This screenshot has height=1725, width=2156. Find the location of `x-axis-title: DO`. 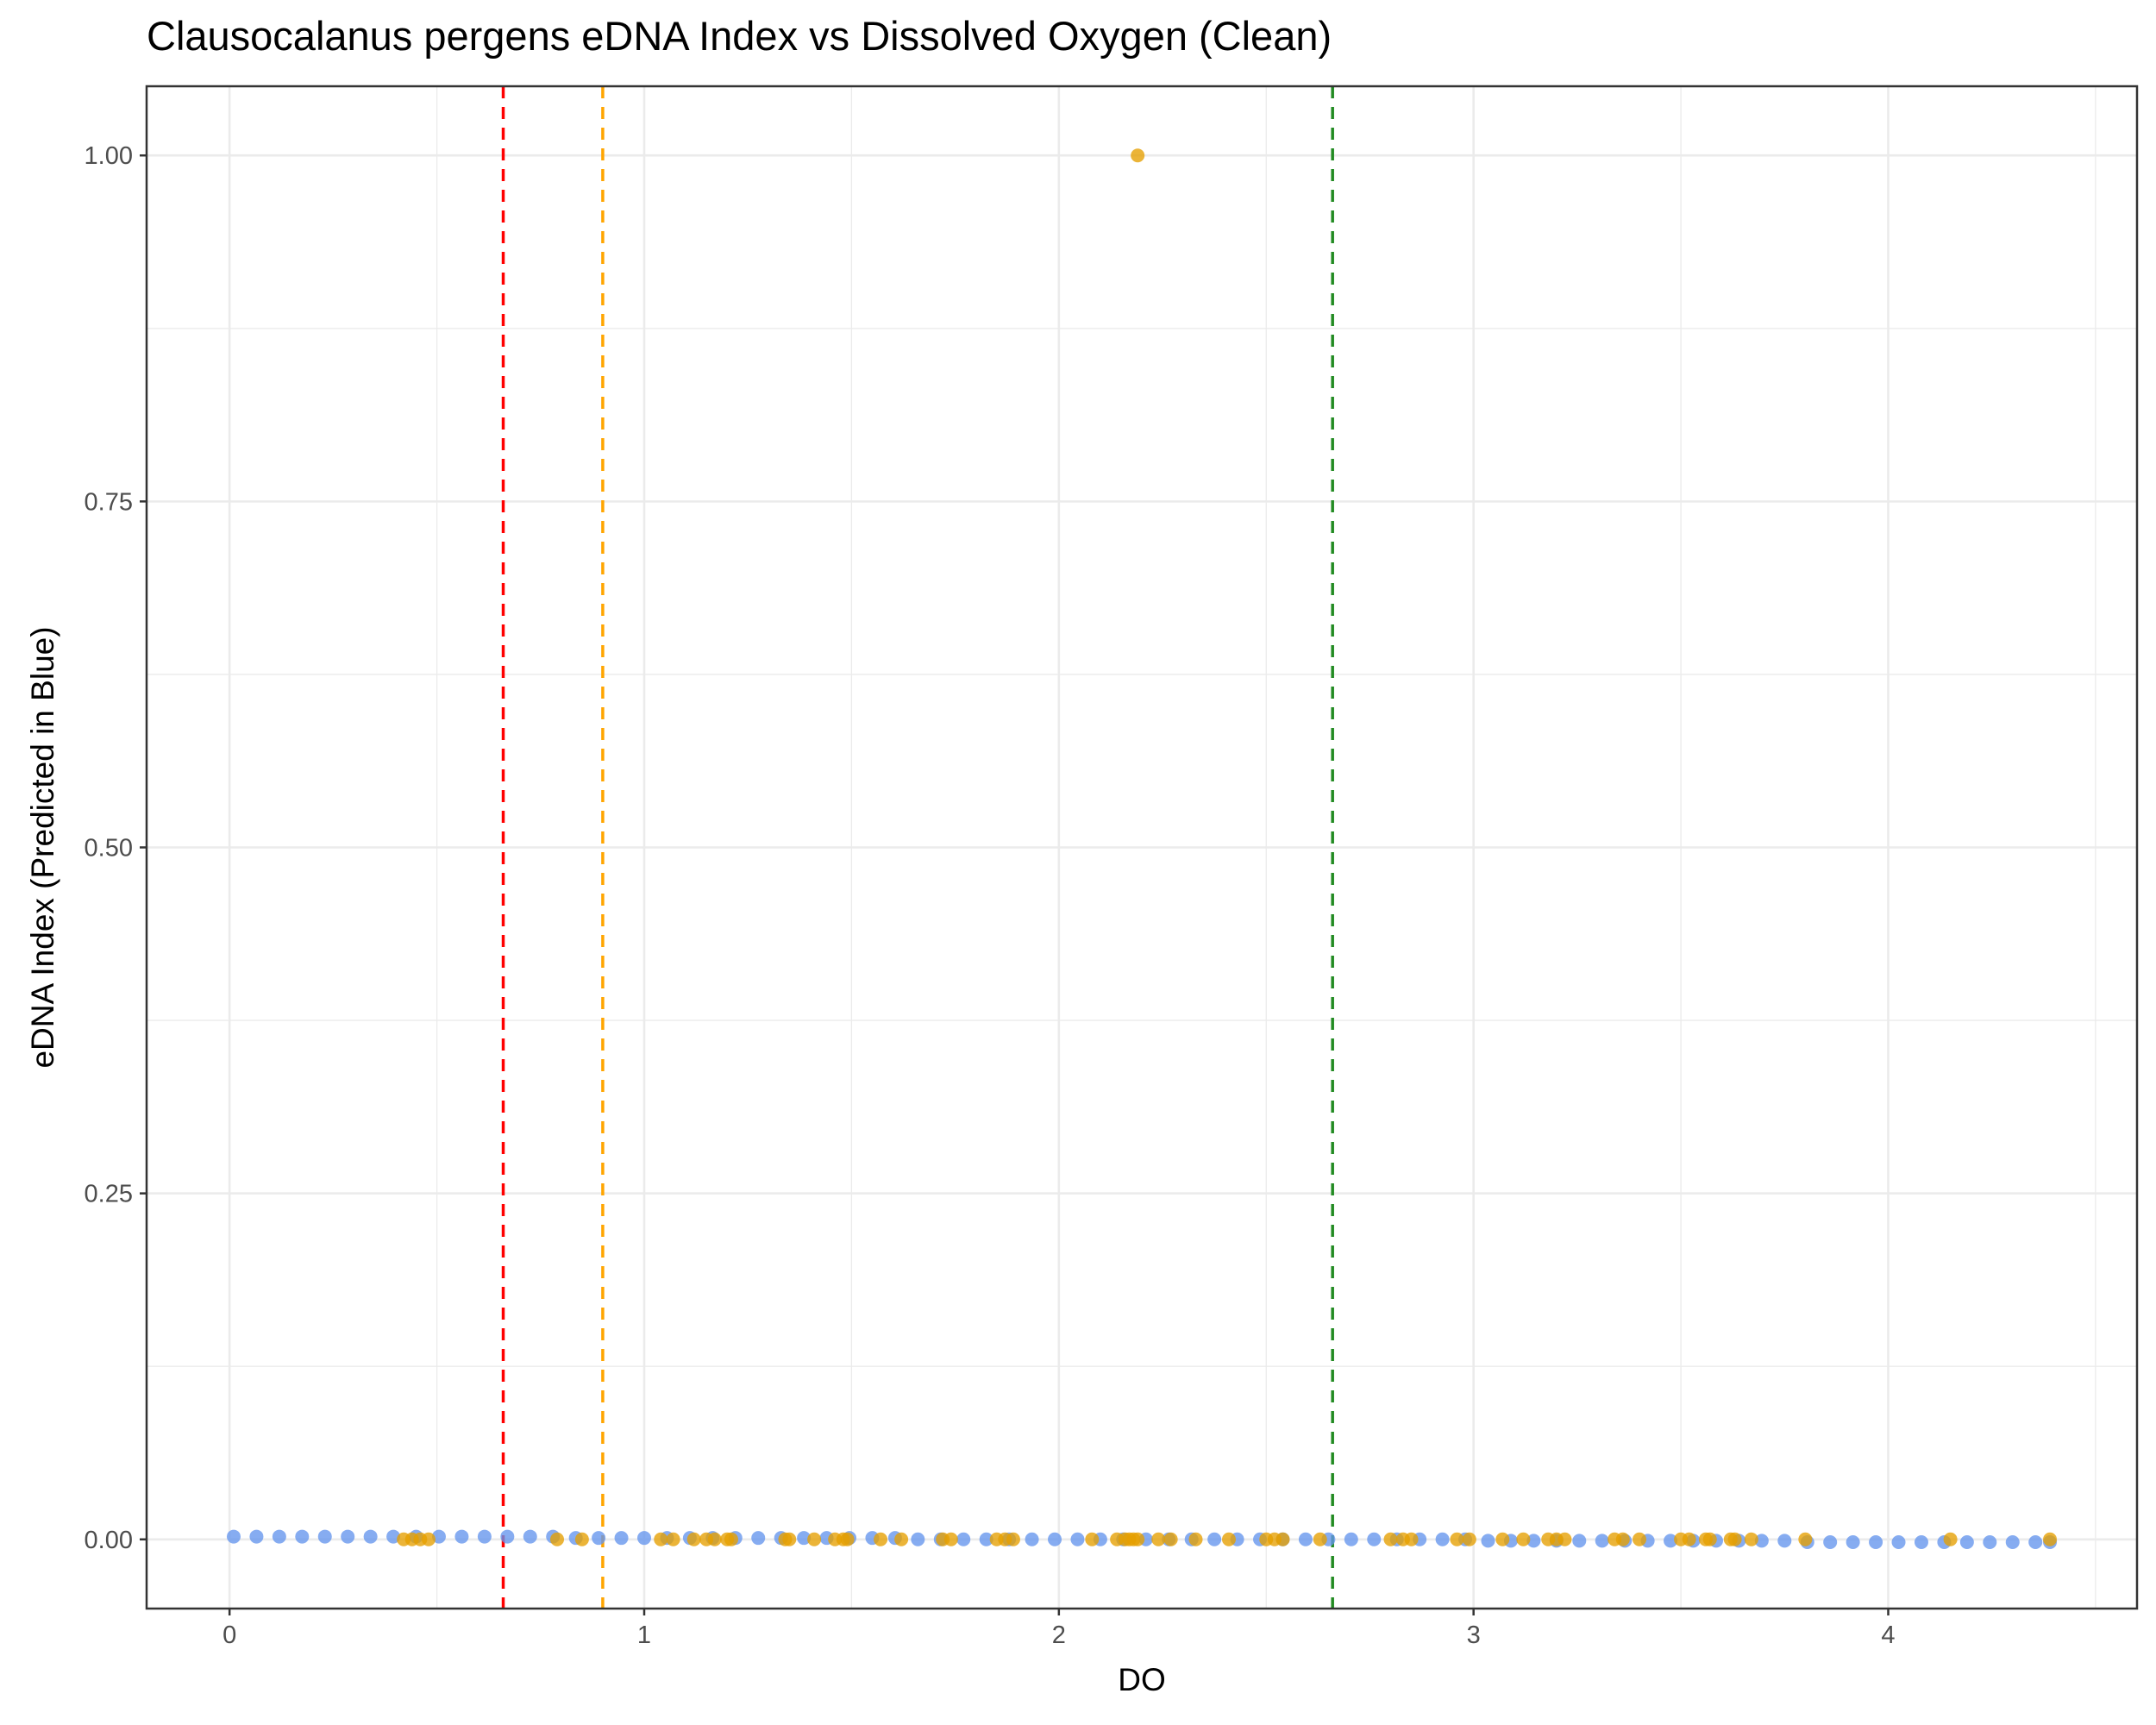

x-axis-title: DO is located at coordinates (1142, 1680).